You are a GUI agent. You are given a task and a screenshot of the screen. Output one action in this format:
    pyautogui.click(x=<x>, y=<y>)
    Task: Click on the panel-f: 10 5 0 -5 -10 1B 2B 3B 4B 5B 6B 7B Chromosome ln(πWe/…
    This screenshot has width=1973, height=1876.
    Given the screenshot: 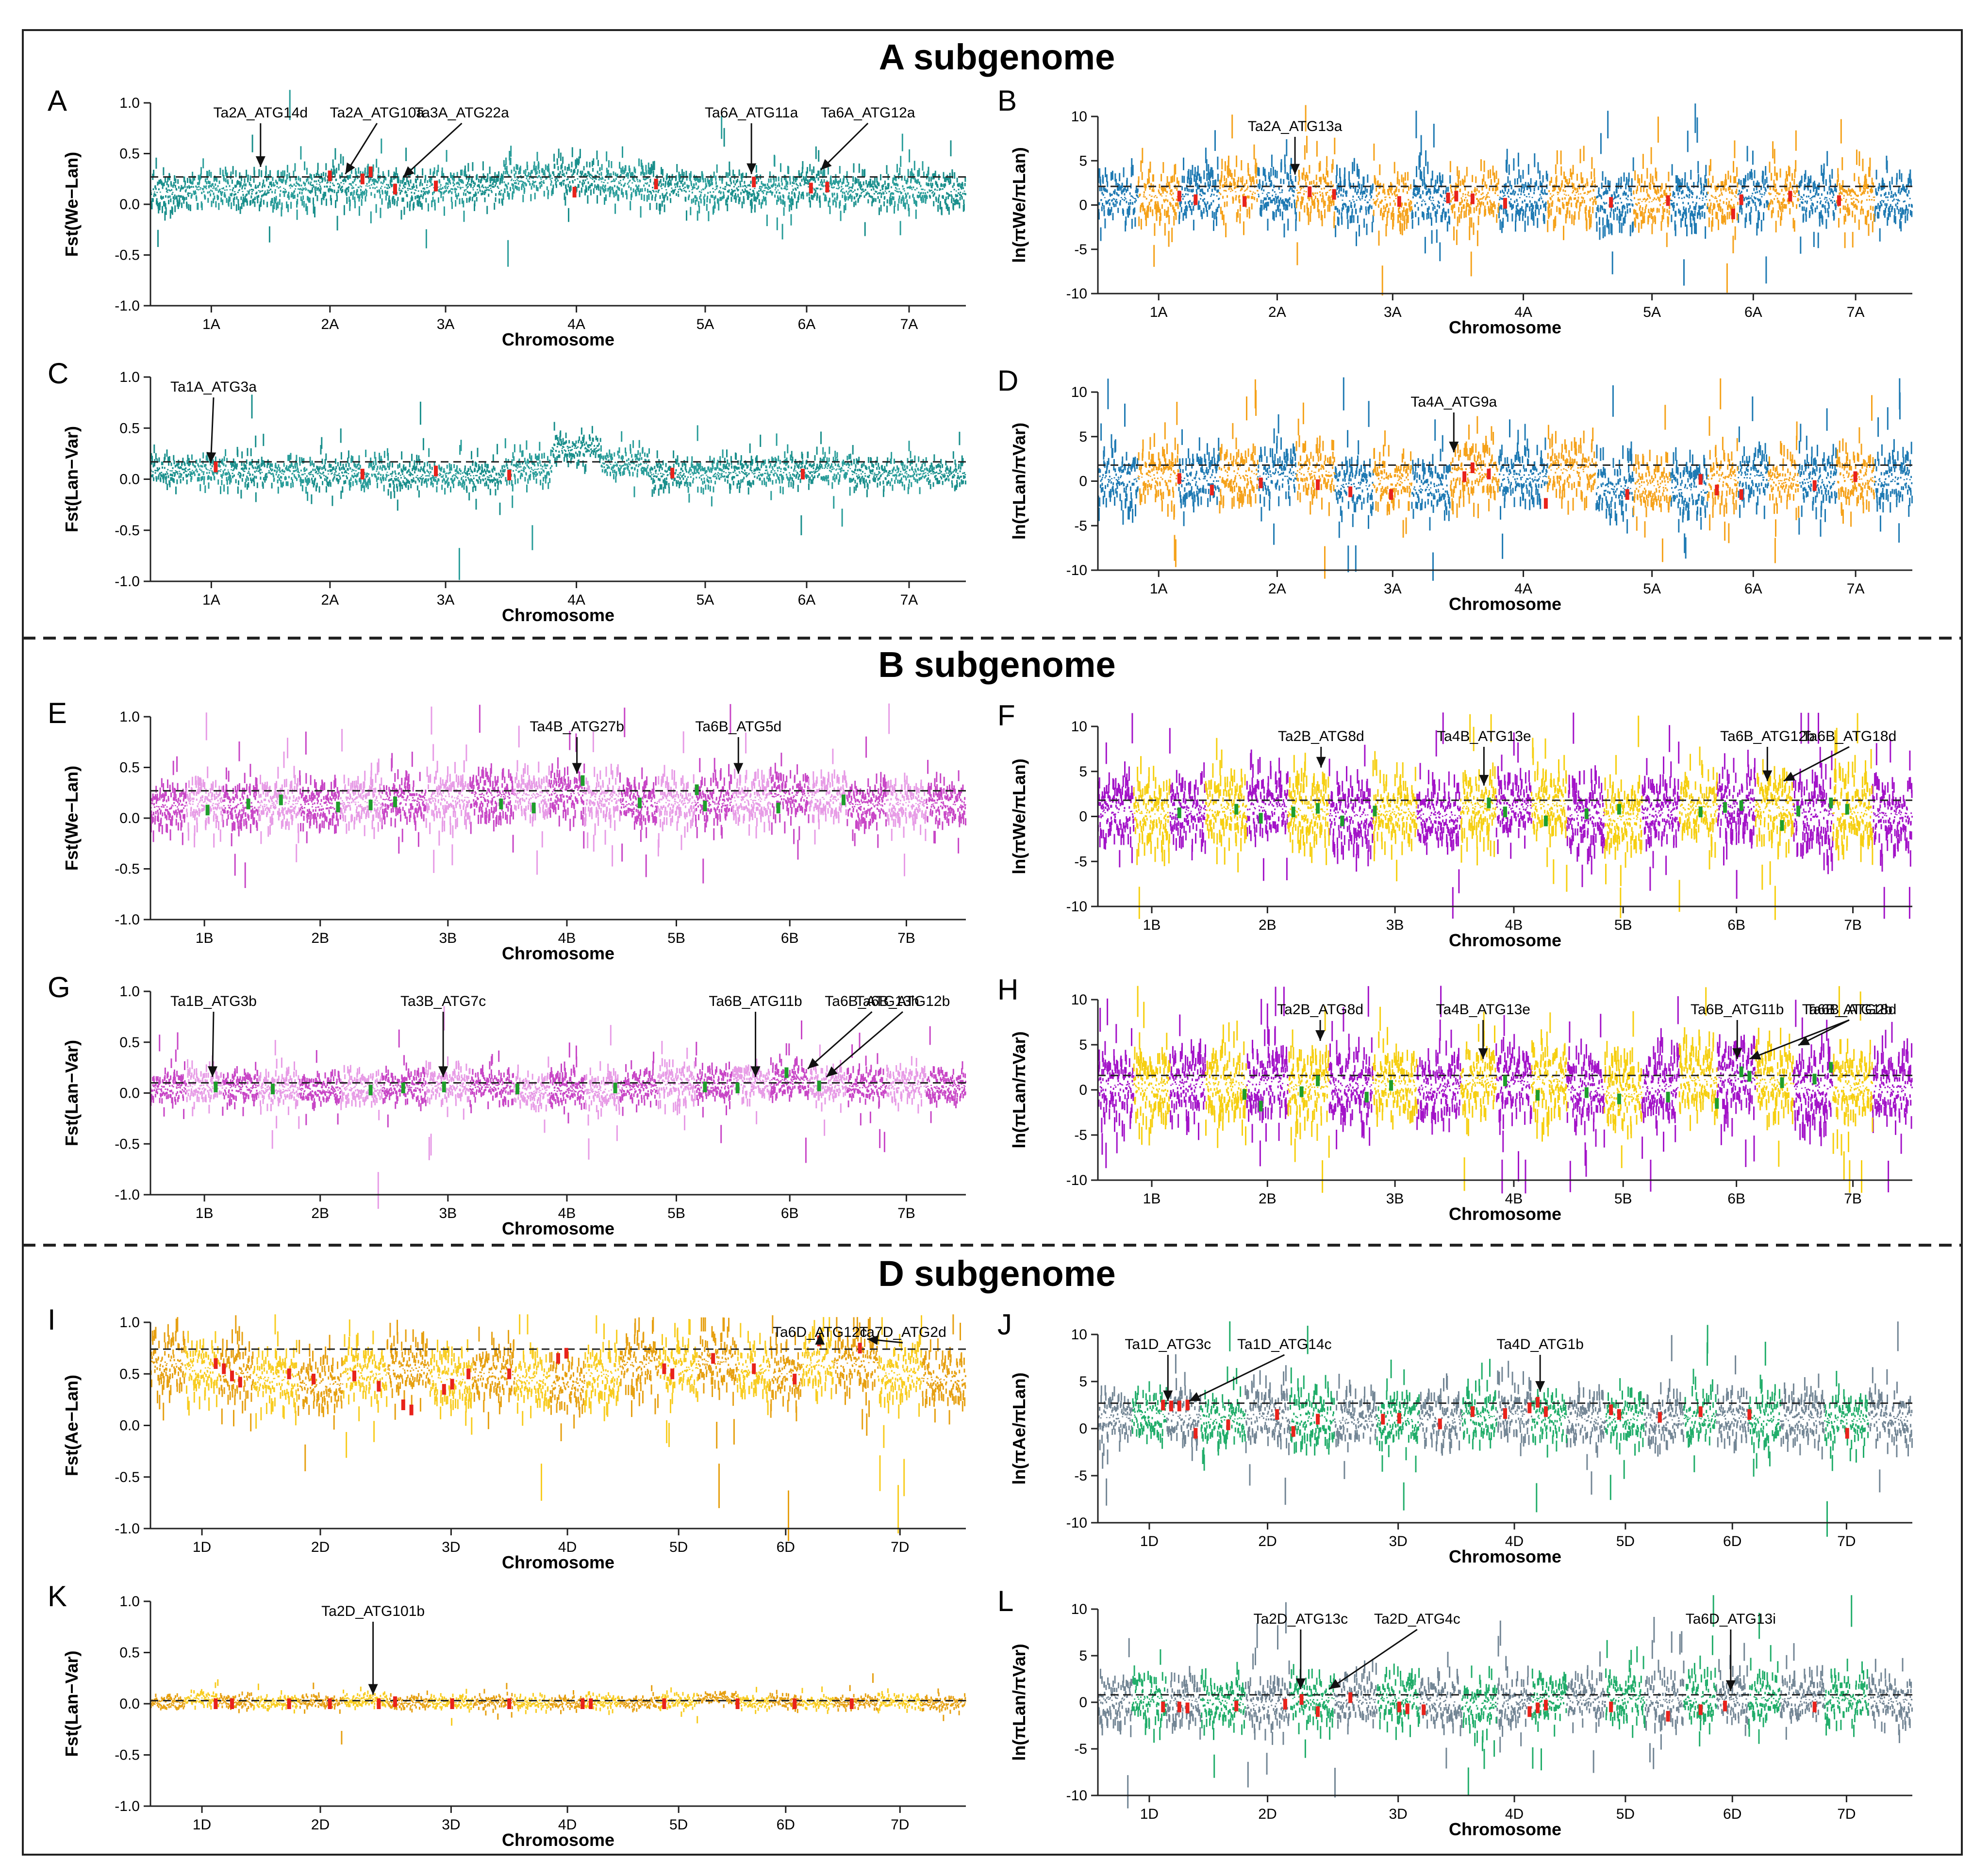 What is the action you would take?
    pyautogui.click(x=1455, y=824)
    